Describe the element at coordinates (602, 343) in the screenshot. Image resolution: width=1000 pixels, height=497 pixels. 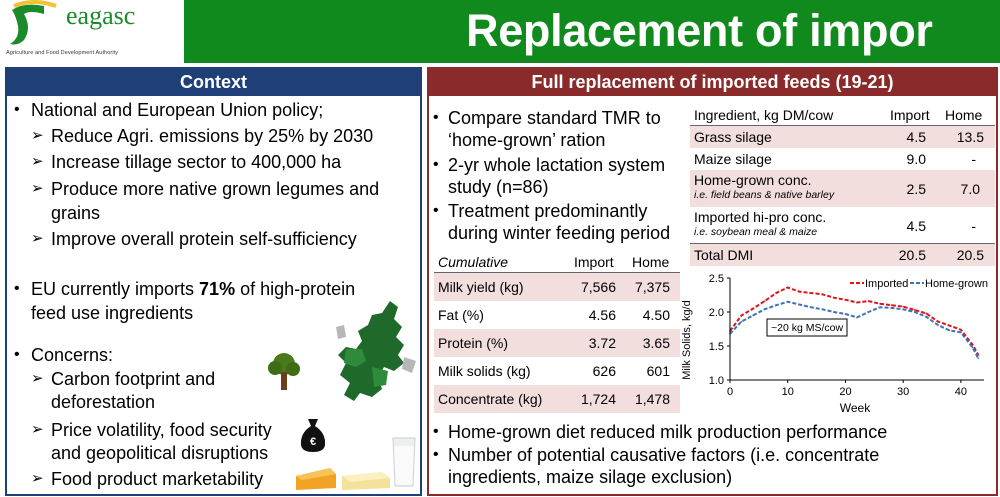
I see `import-value: 3.72` at that location.